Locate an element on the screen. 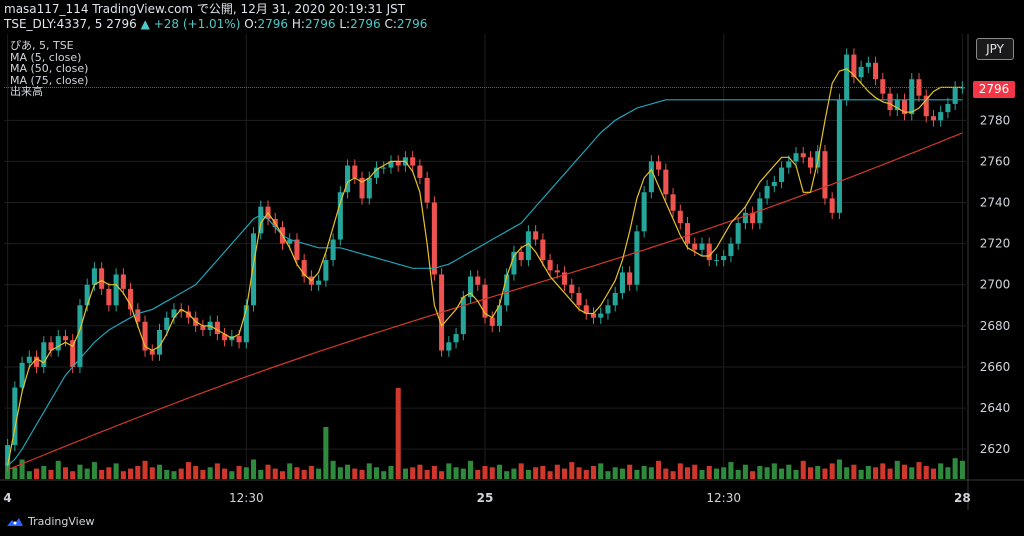 The image size is (1024, 536). y-tick-label: 2760 is located at coordinates (995, 161).